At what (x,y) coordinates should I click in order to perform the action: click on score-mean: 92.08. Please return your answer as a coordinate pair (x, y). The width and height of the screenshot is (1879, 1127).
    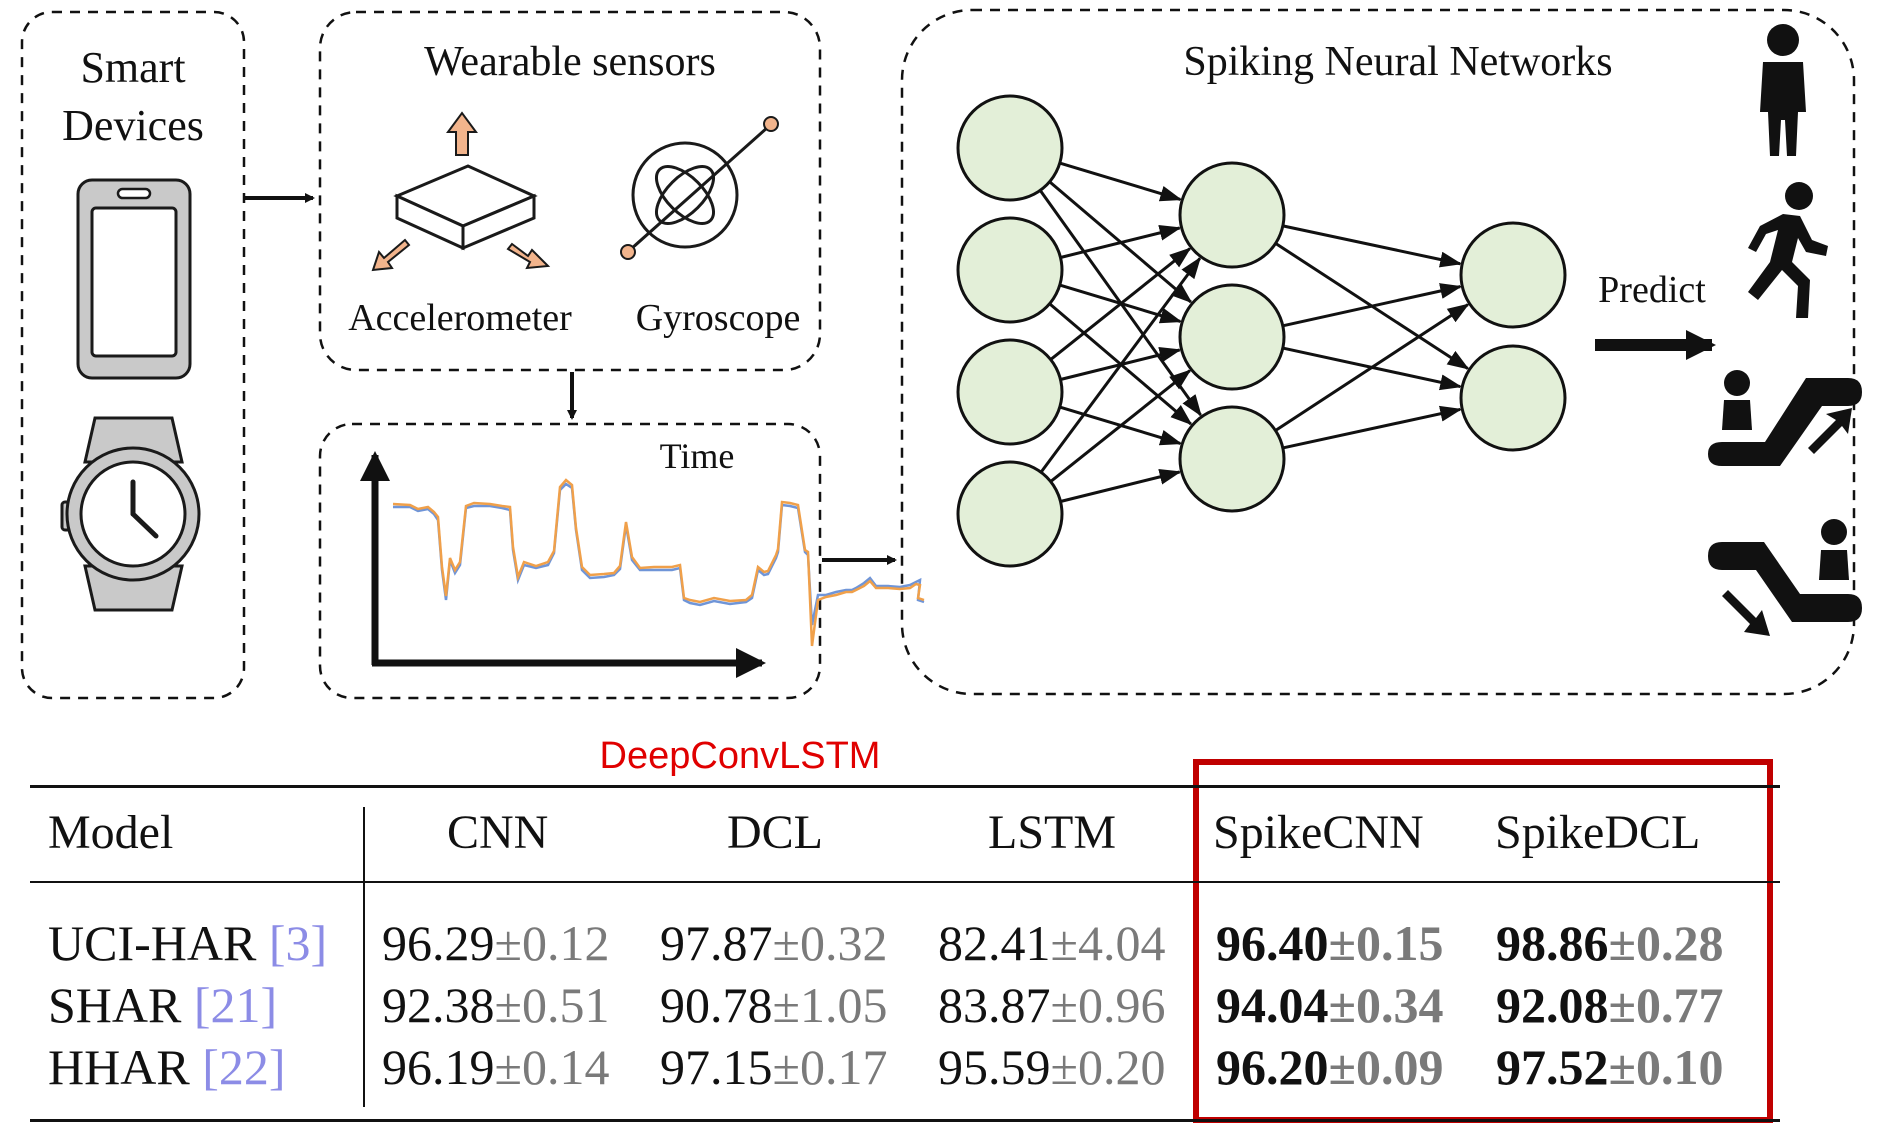
    Looking at the image, I should click on (1552, 1005).